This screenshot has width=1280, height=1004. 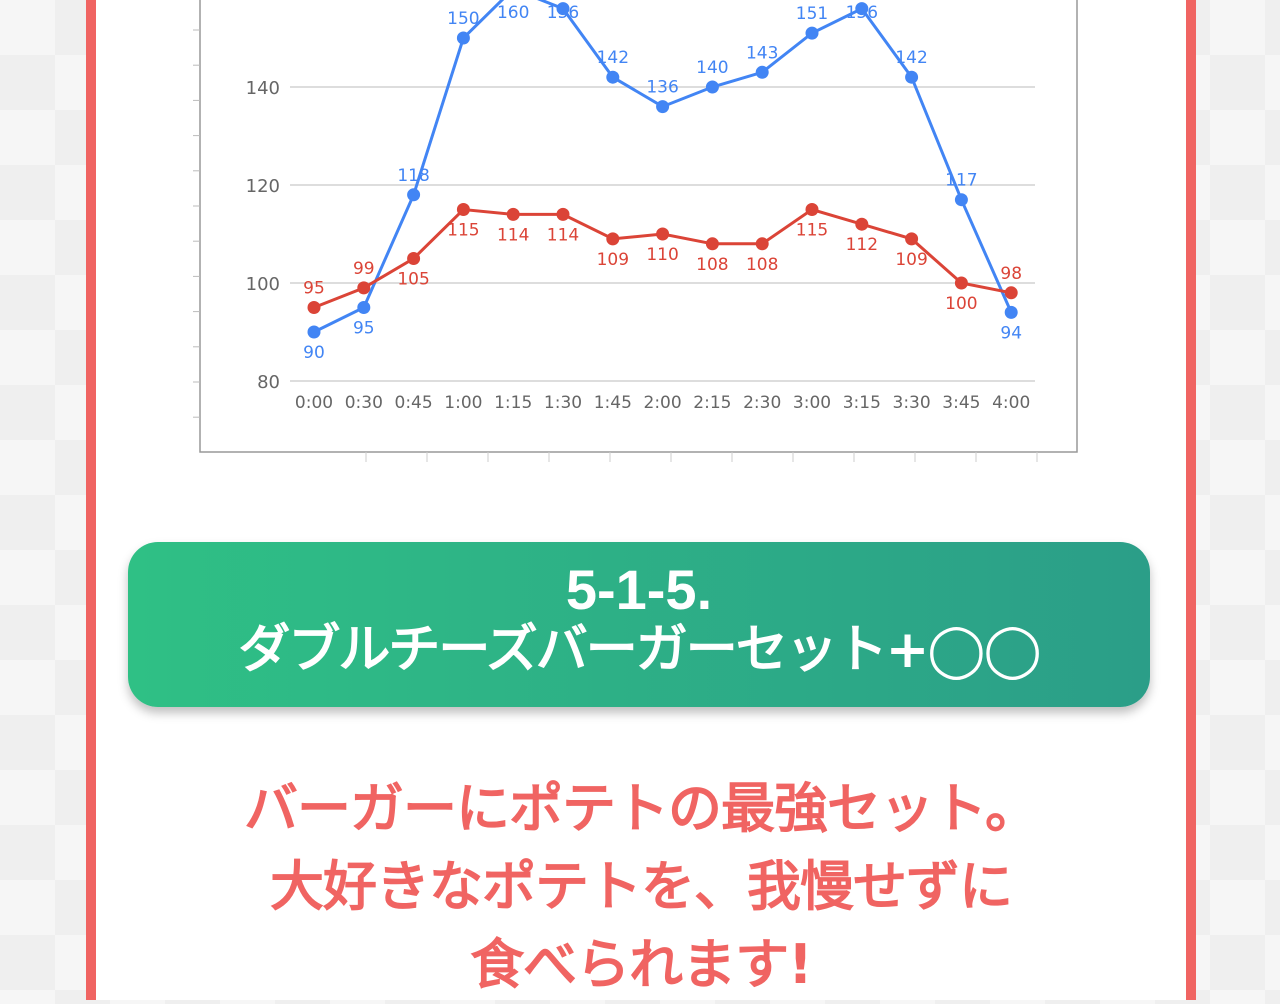 I want to click on data-label-blue: 94, so click(x=1011, y=333).